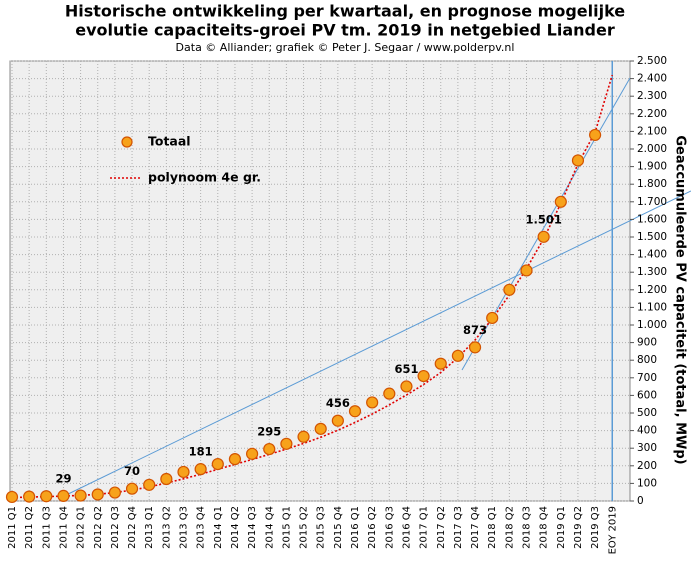 The height and width of the screenshot is (561, 691). What do you see at coordinates (652, 219) in the screenshot?
I see `y-tick-label: 1.600` at bounding box center [652, 219].